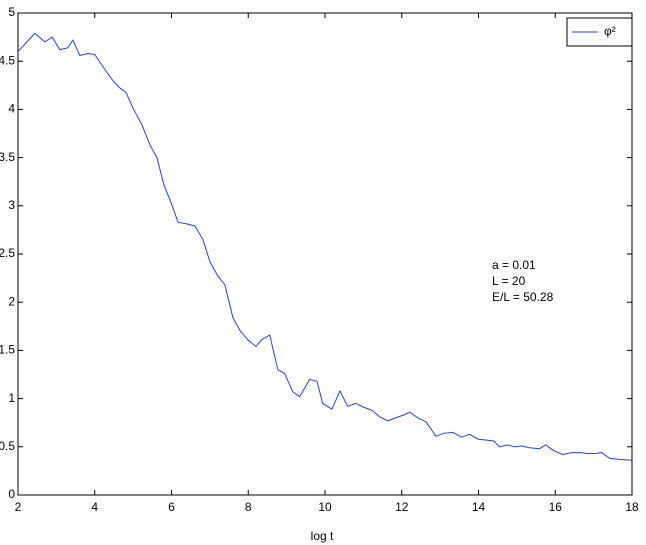 This screenshot has height=545, width=646. What do you see at coordinates (556, 507) in the screenshot?
I see `x-tick-label: 16` at bounding box center [556, 507].